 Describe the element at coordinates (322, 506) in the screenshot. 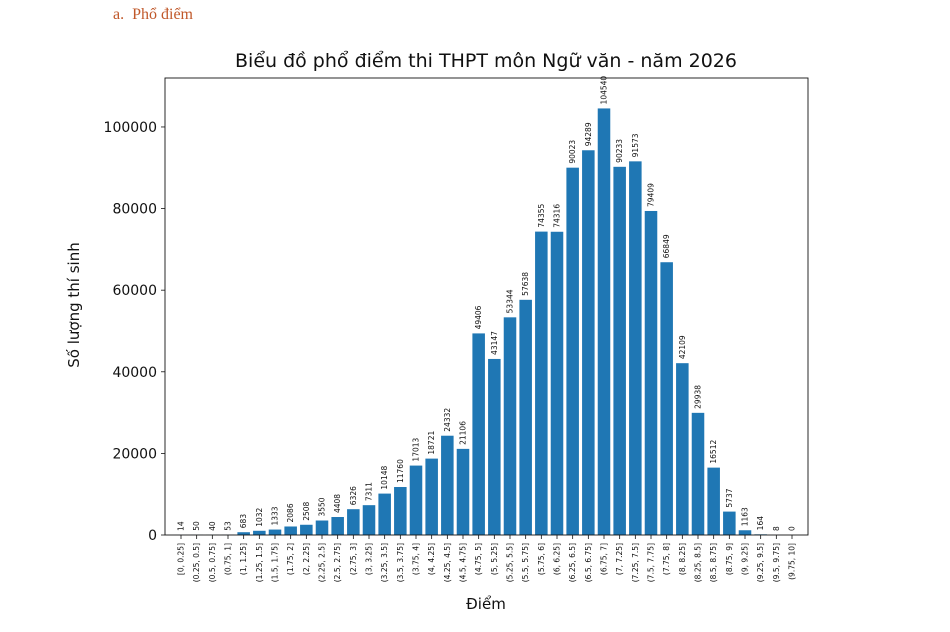

I see `data-label: 3550` at that location.